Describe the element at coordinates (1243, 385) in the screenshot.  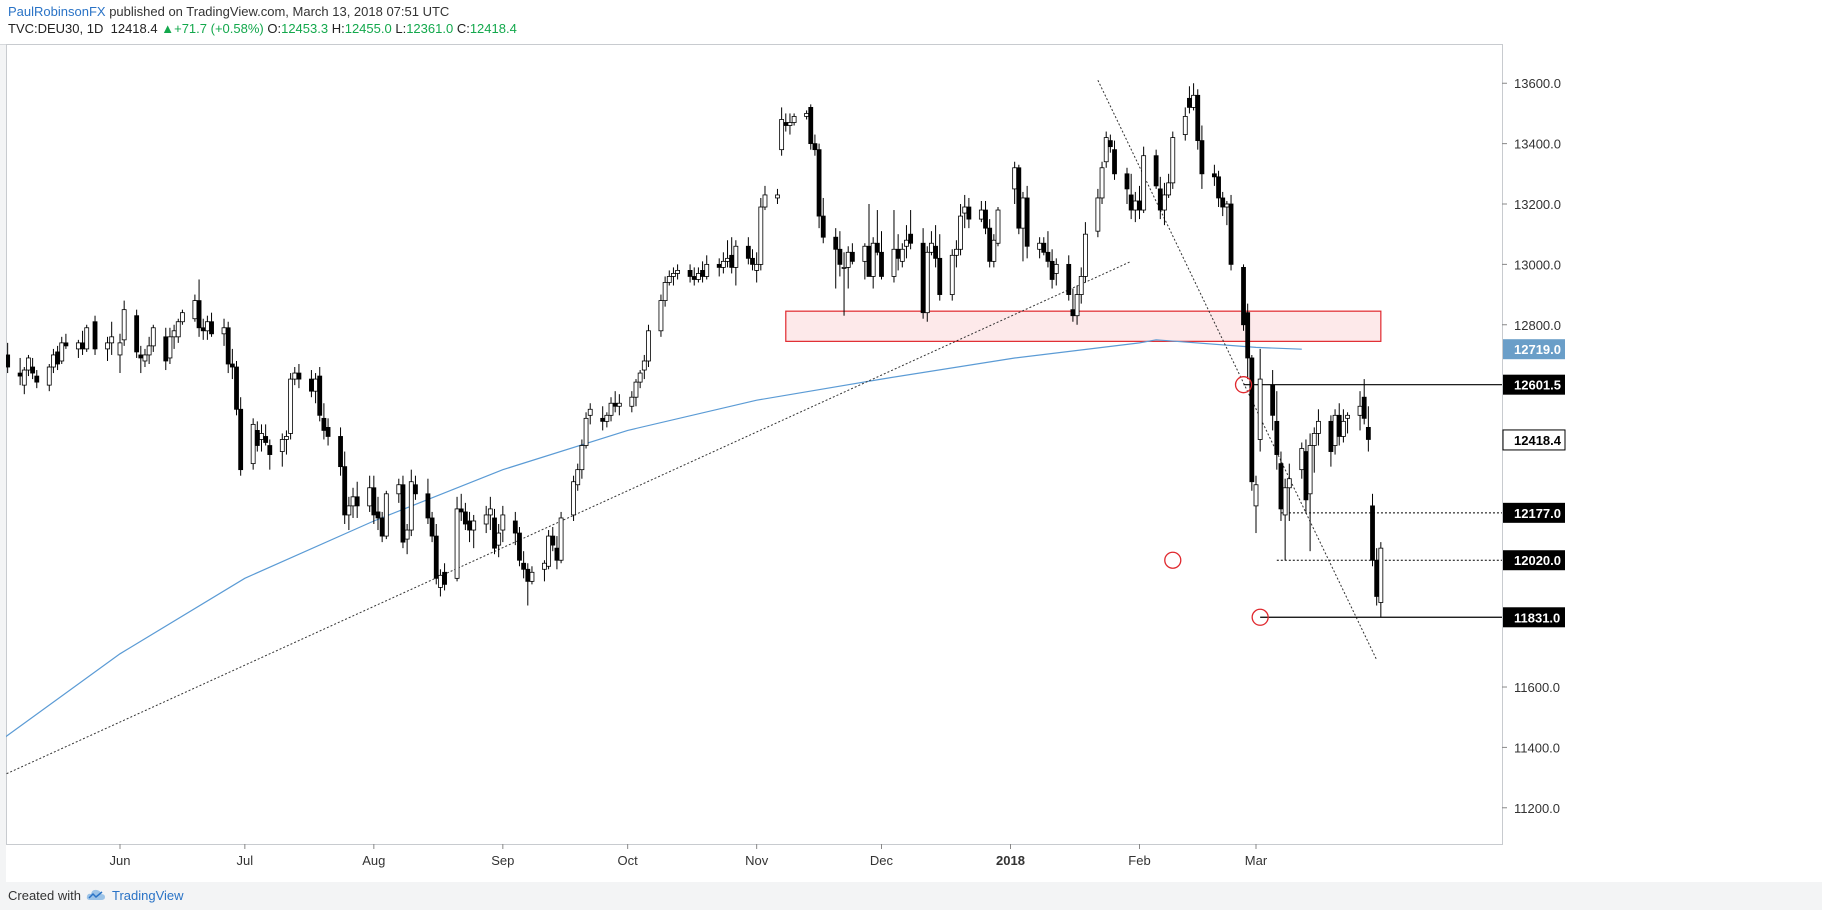
I see `marked-pivot-circle` at that location.